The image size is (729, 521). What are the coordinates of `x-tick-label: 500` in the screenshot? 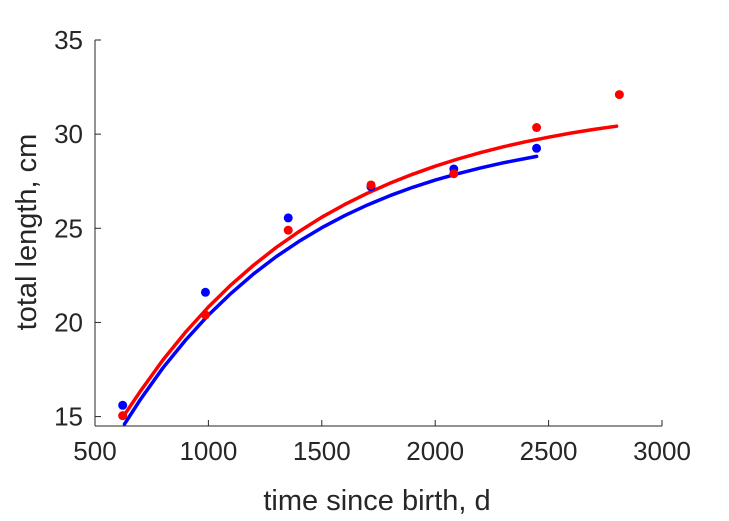 It's located at (94, 451).